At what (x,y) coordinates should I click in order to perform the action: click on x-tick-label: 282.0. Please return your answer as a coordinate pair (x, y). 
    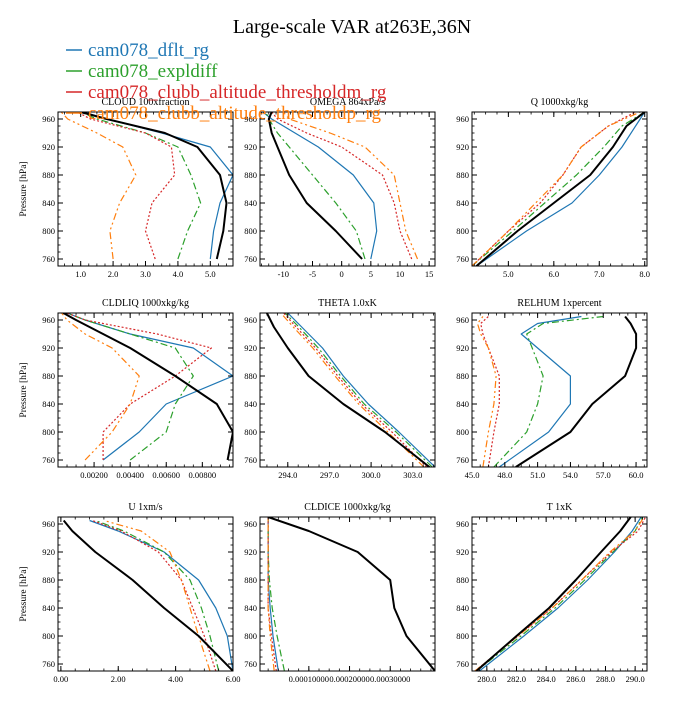
    Looking at the image, I should click on (516, 679).